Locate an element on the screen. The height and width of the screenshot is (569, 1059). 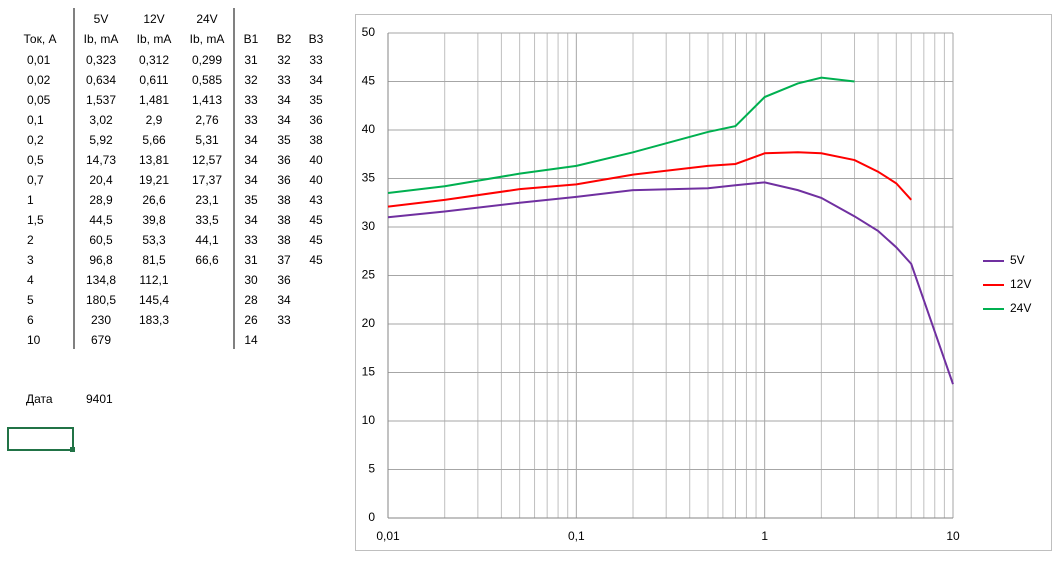
cell: 33,5 is located at coordinates (207, 220).